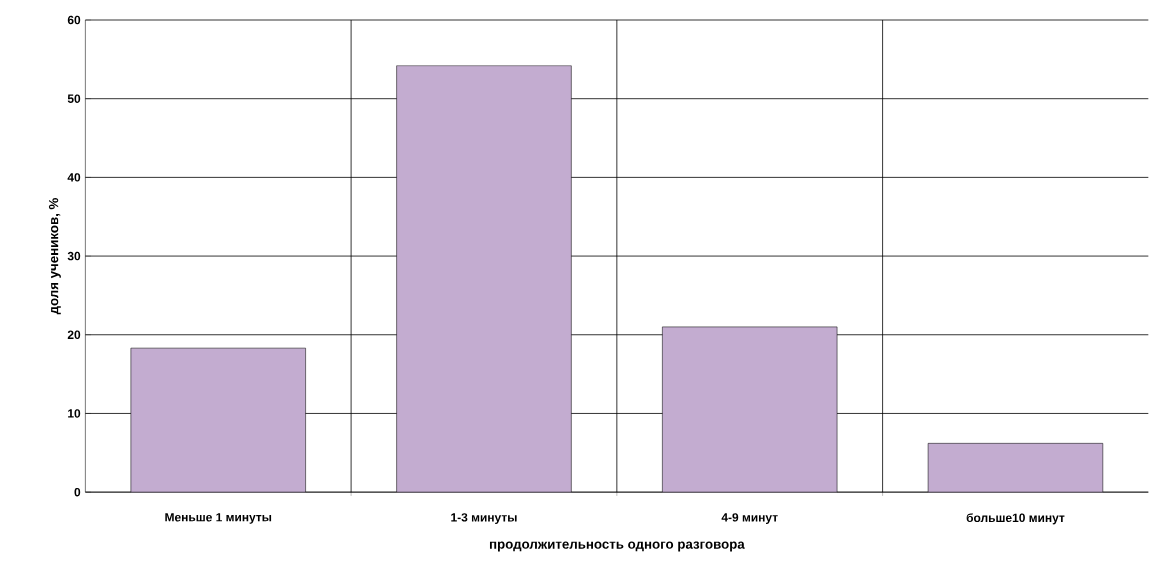 This screenshot has height=579, width=1167. I want to click on y-tick-label: 60, so click(74, 20).